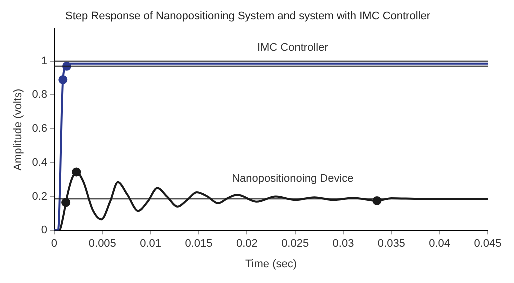  I want to click on x-tick-label: 0.01, so click(151, 244).